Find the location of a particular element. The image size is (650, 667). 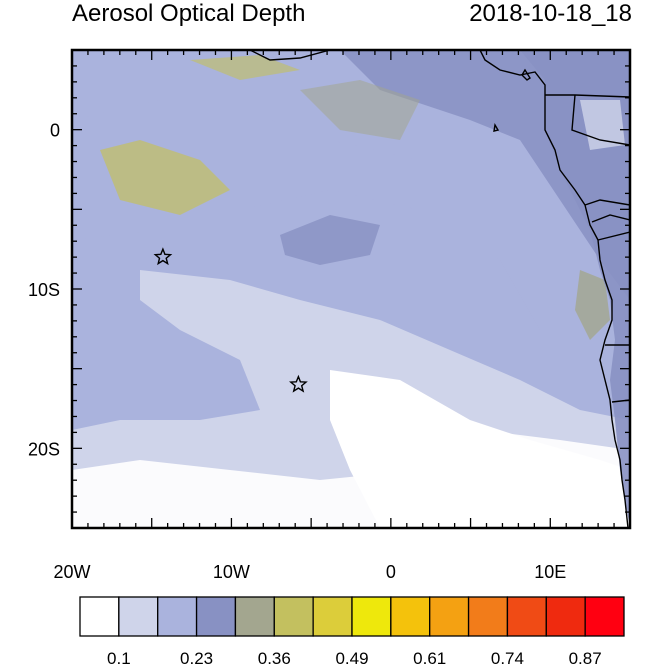

aod-olive-coast is located at coordinates (592, 305).